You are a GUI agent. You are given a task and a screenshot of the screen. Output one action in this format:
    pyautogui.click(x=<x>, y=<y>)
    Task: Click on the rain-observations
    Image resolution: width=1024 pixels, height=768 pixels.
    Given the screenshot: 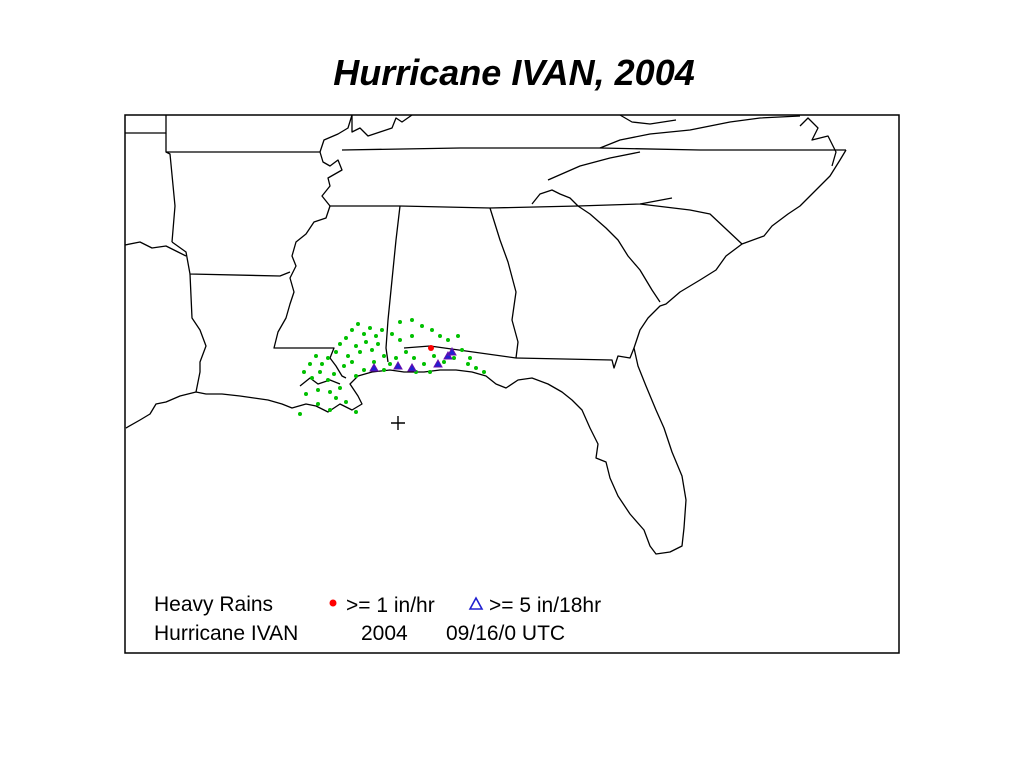 What is the action you would take?
    pyautogui.click(x=392, y=367)
    